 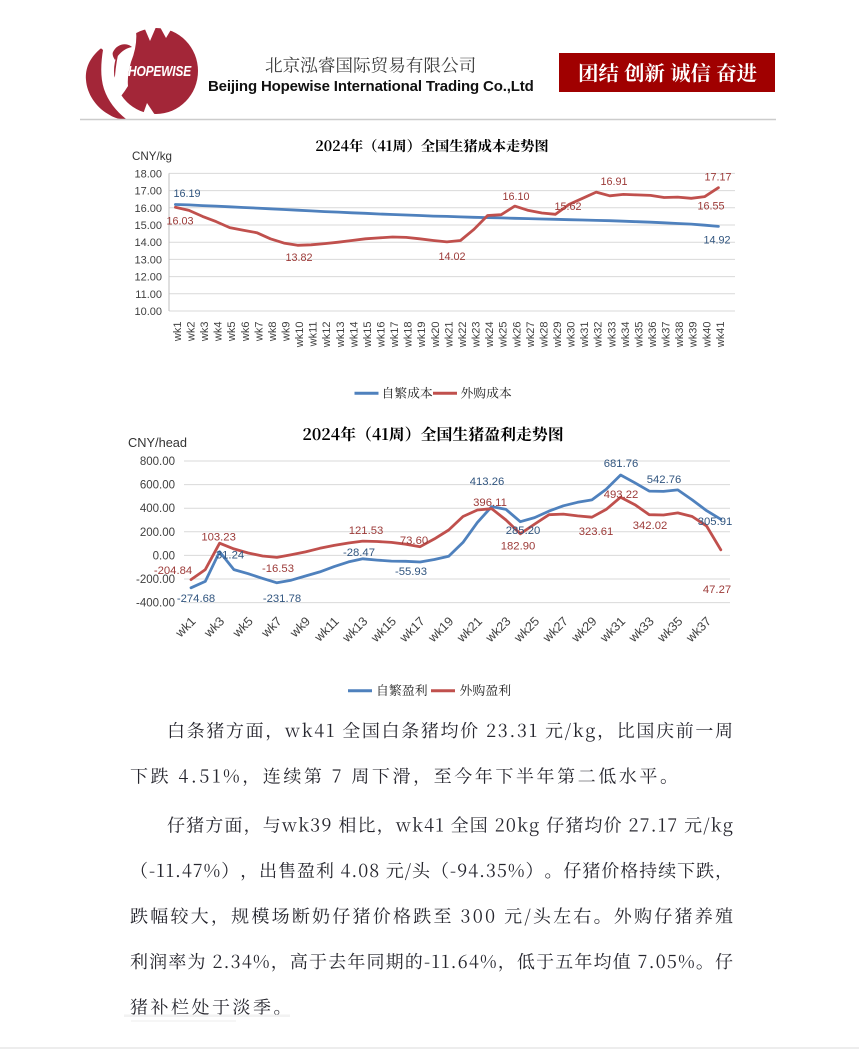 I want to click on svg-text: 16.55, so click(x=710, y=206).